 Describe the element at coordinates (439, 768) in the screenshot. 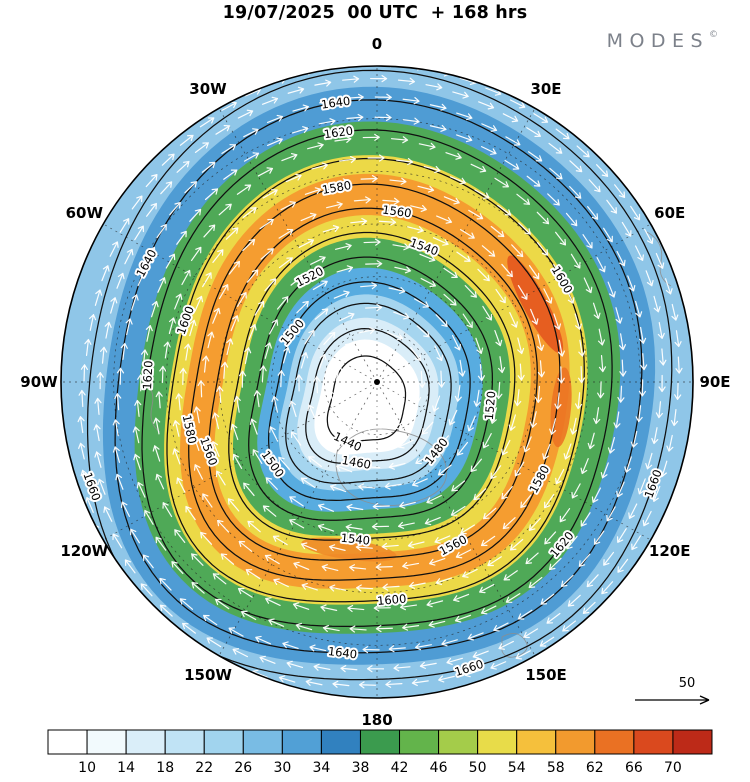

I see `svg-text: 46` at that location.